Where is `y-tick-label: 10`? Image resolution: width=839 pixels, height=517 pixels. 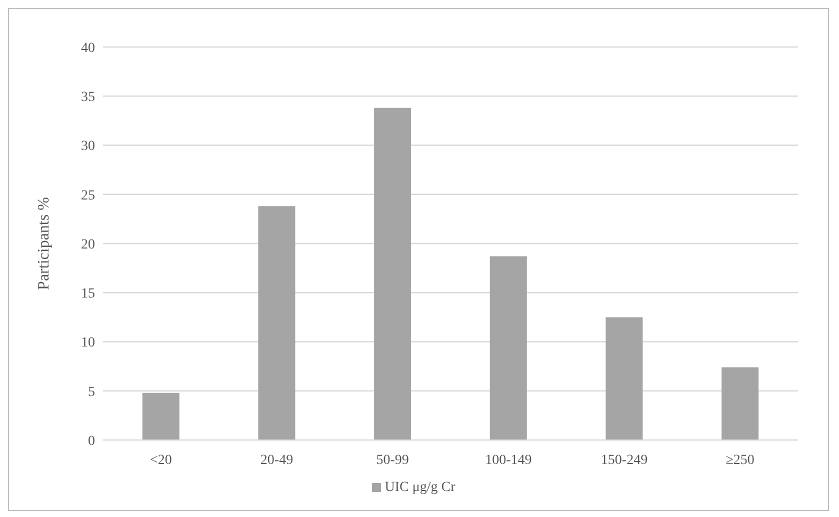
y-tick-label: 10 is located at coordinates (88, 343).